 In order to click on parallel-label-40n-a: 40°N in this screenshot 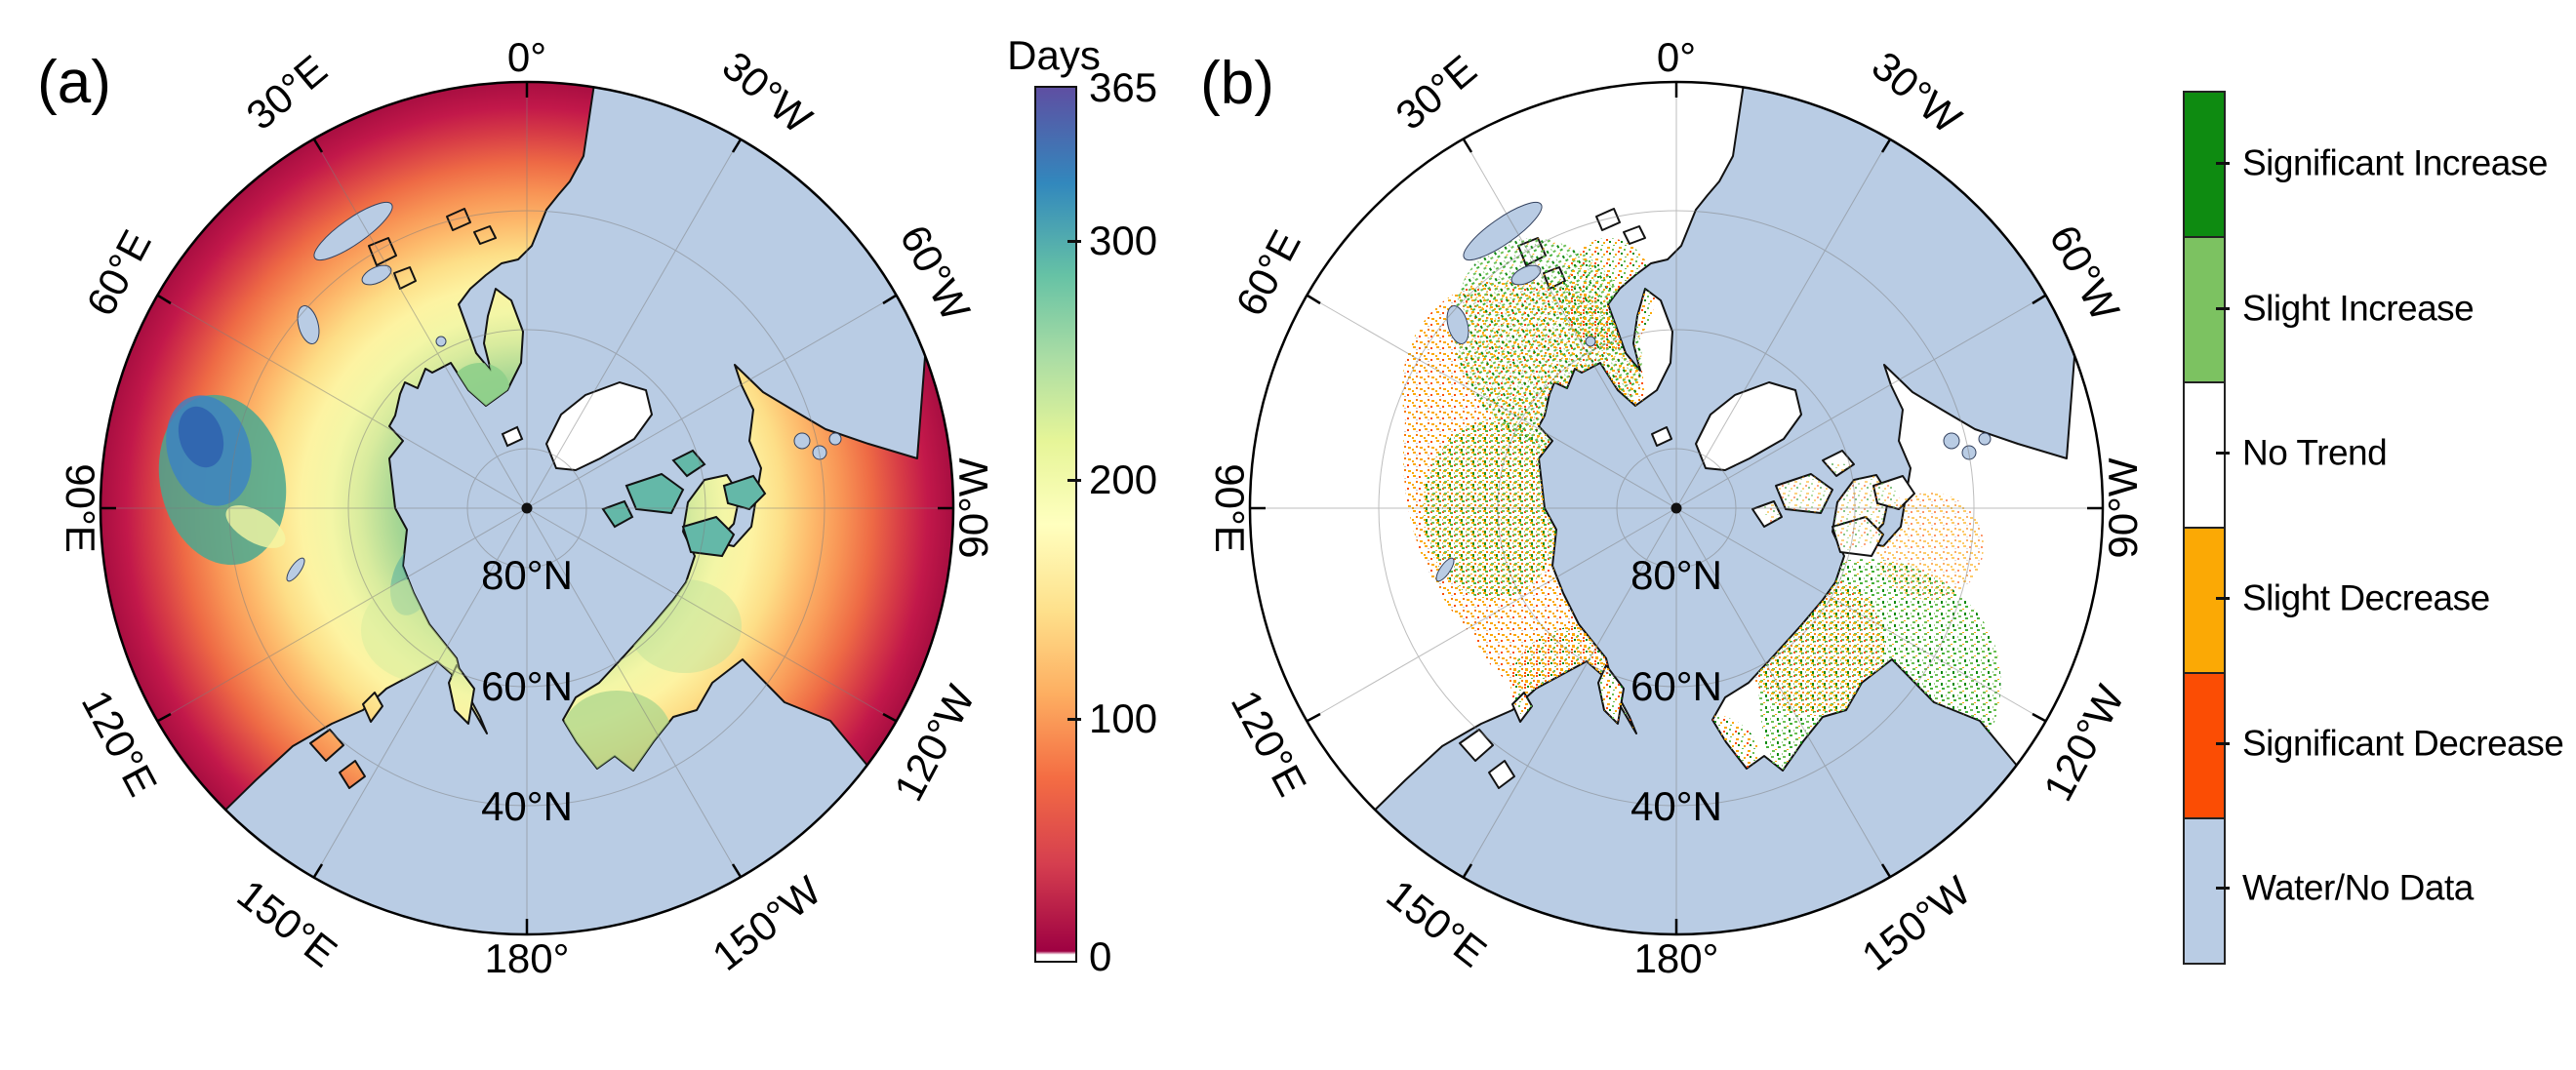, I will do `click(527, 806)`.